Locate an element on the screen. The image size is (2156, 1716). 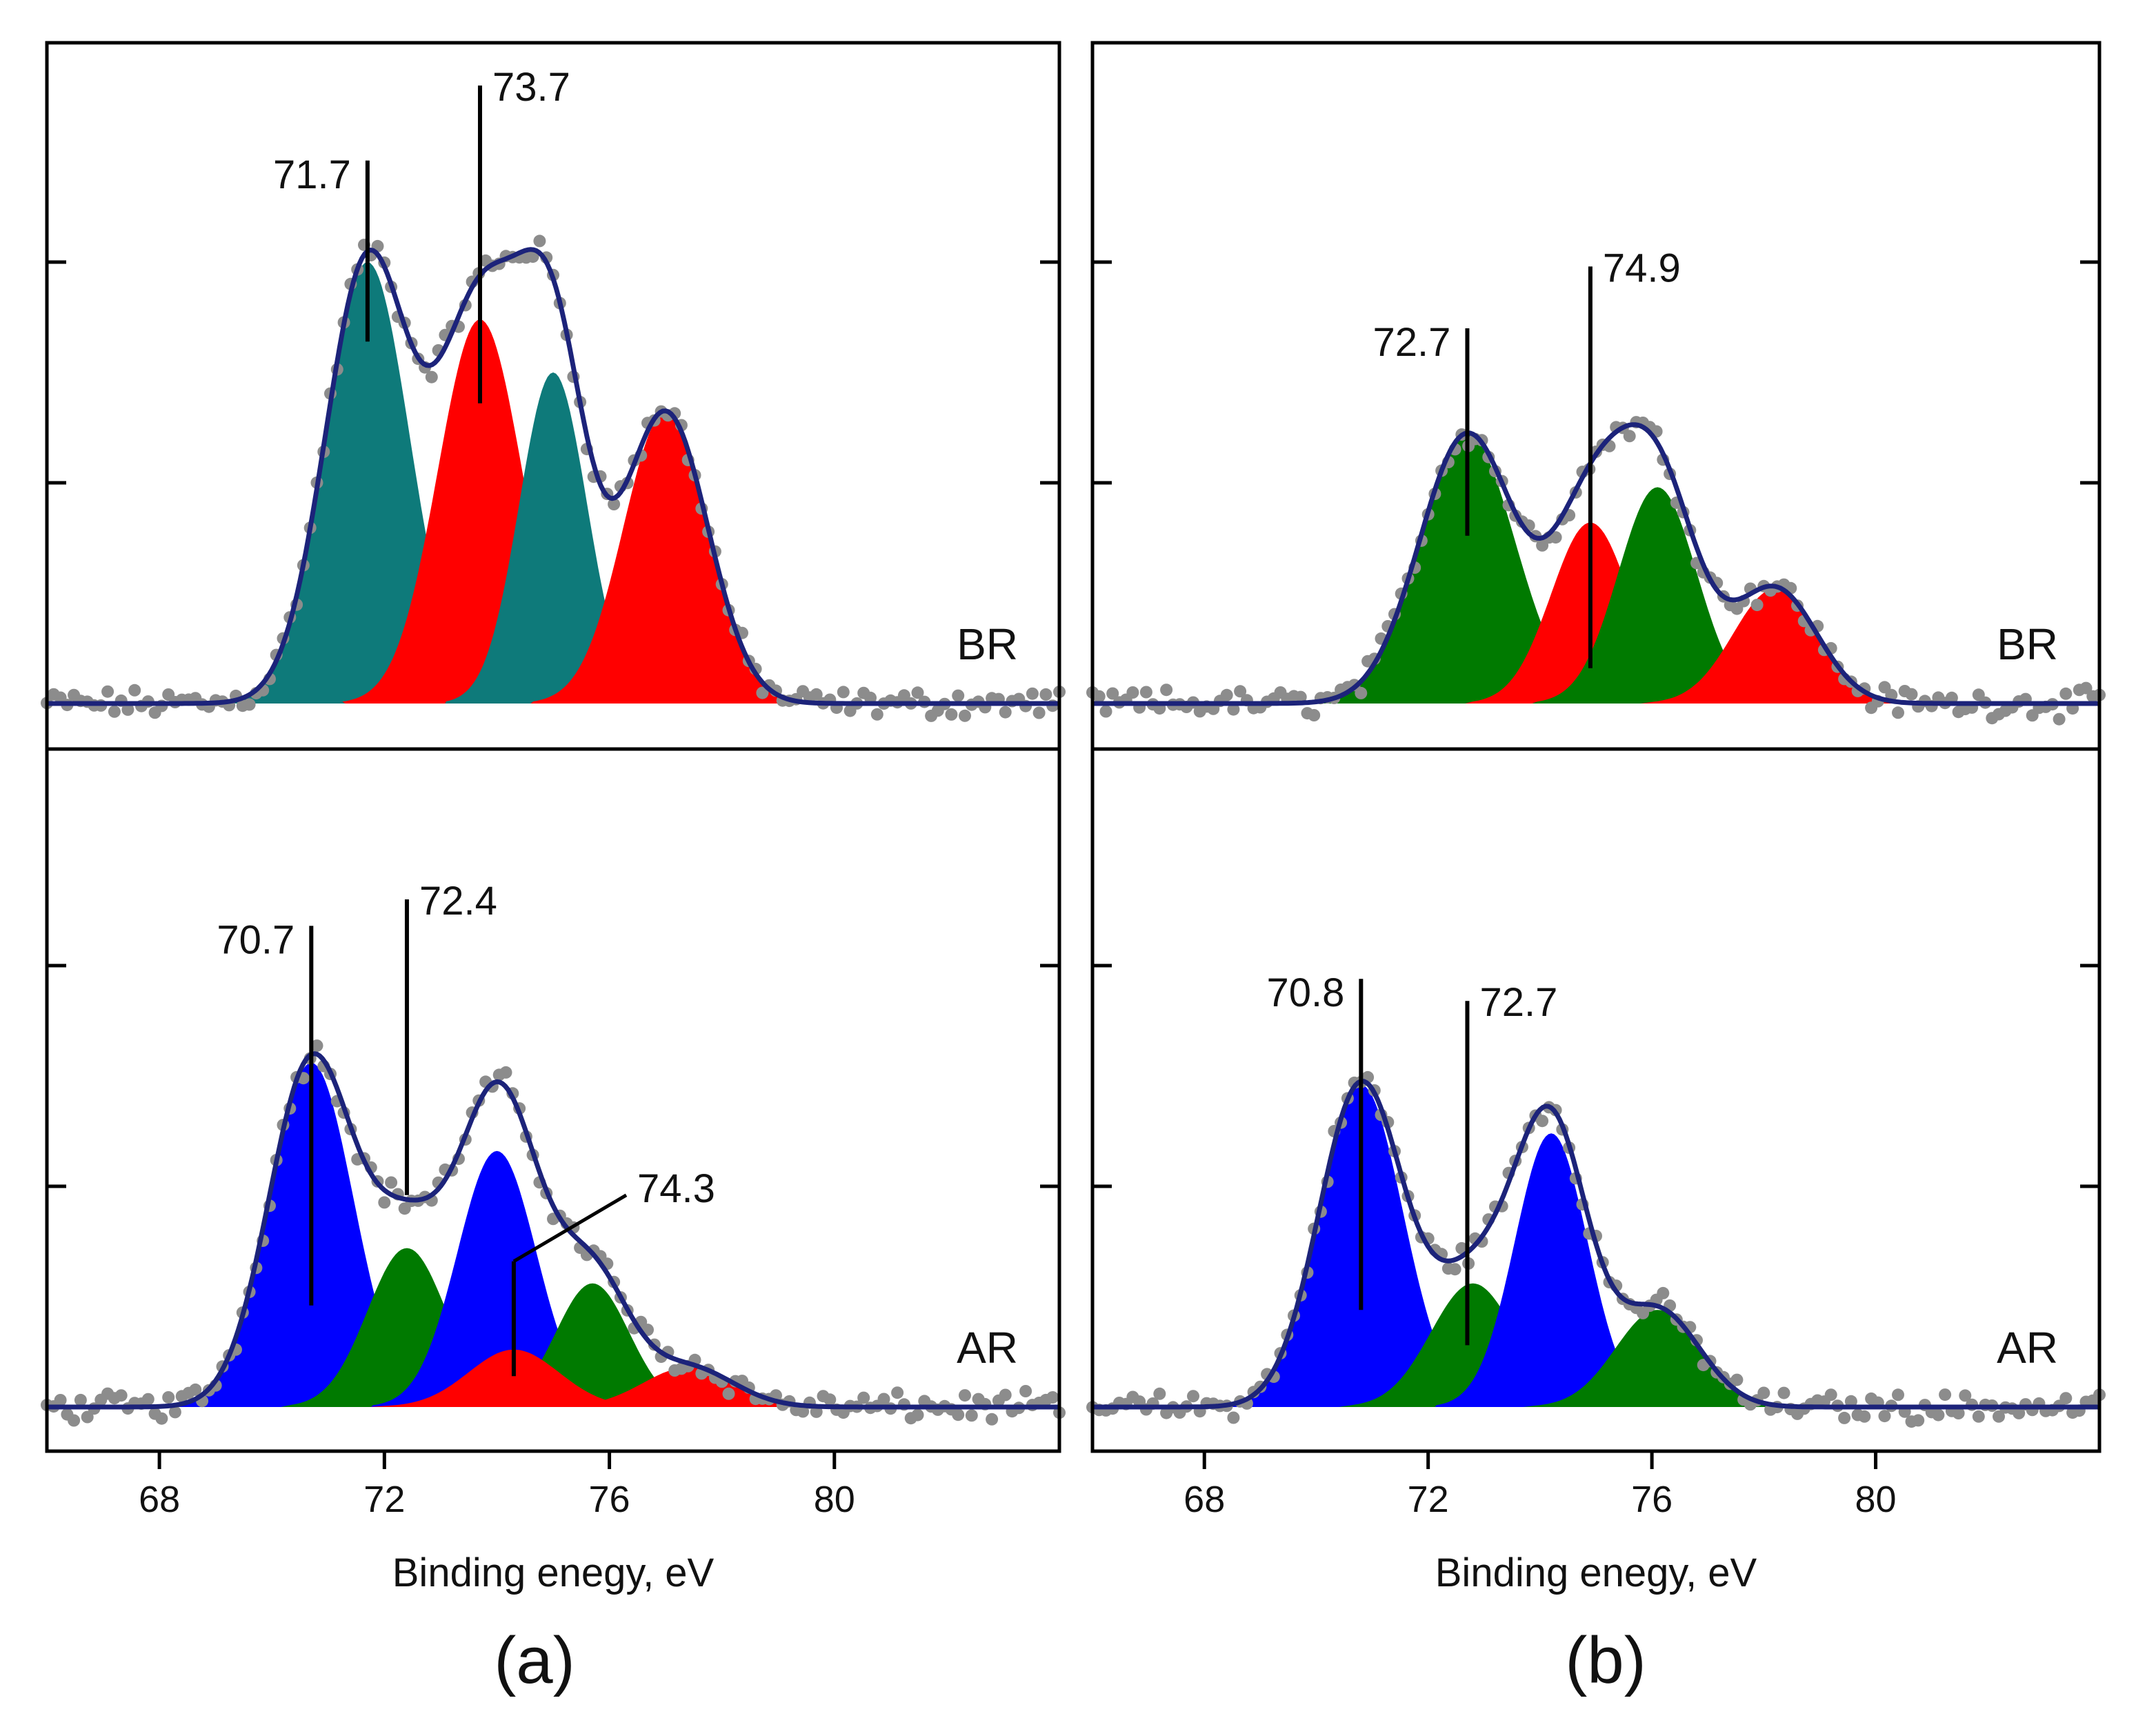
peak-annotation: 74.3 is located at coordinates (676, 1188).